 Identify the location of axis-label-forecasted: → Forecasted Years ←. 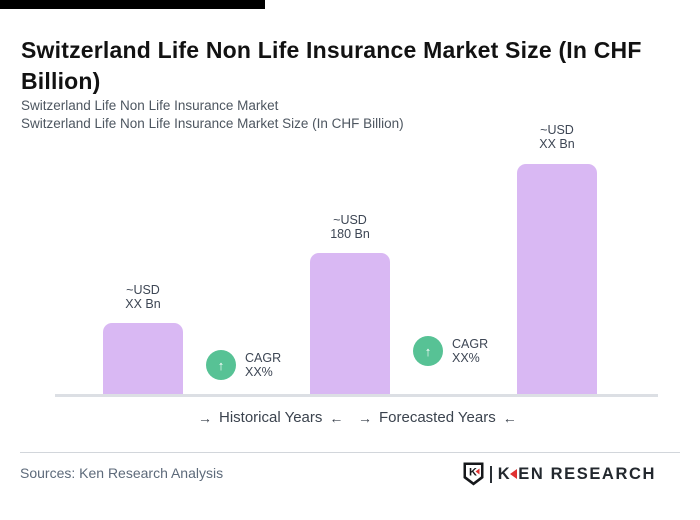
(437, 417).